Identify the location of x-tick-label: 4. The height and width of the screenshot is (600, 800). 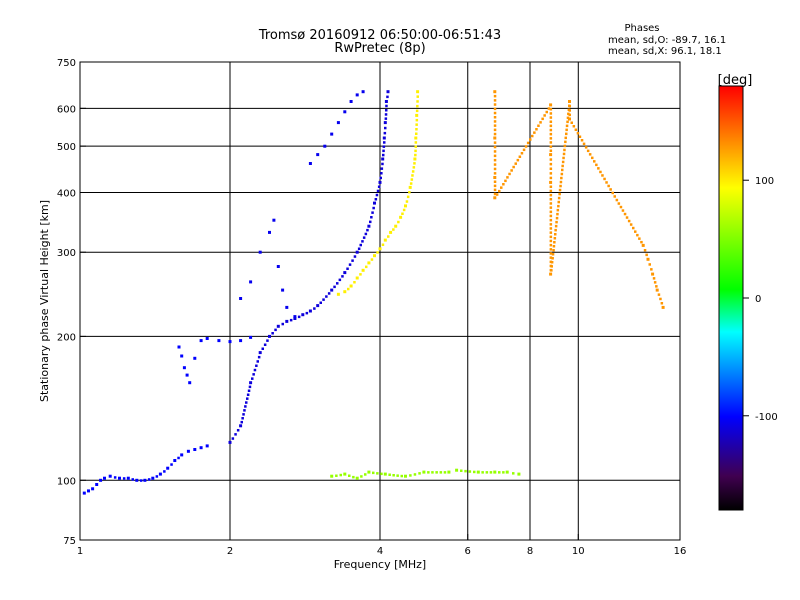
(380, 551).